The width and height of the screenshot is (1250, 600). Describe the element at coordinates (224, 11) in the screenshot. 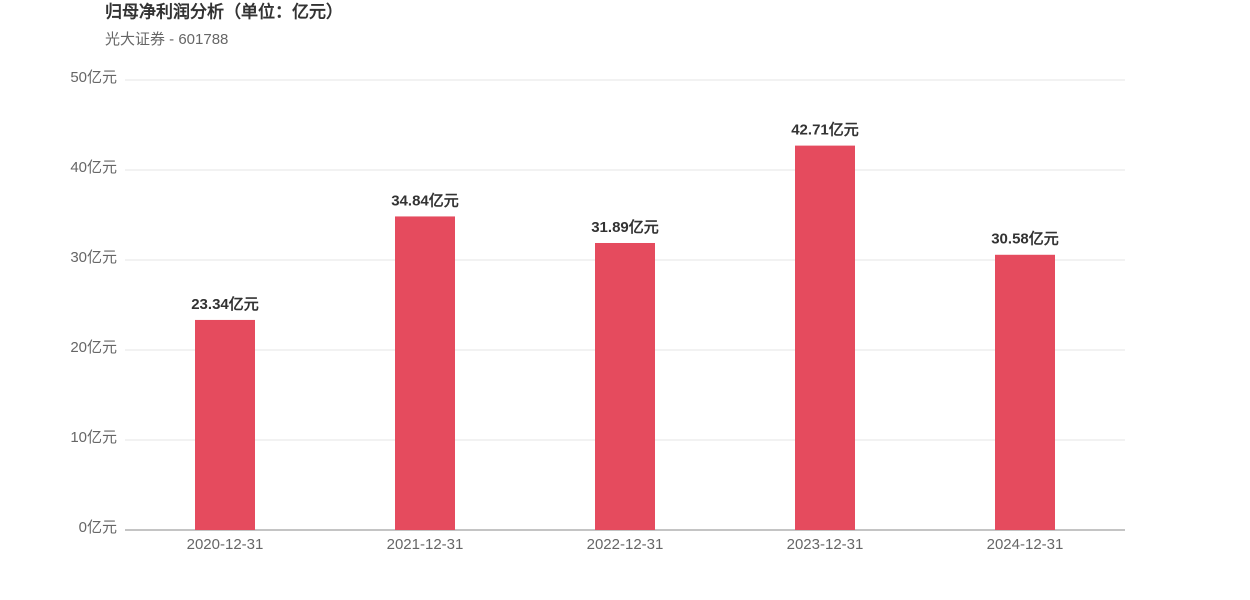

I see `chart-title: 归母净利润分析（单位：亿元）` at that location.